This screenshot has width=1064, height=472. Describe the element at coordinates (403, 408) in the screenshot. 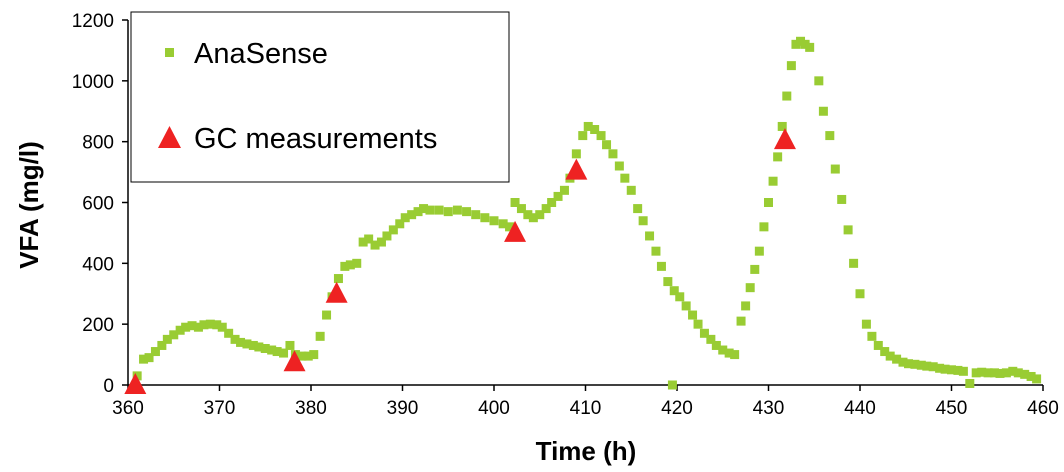

I see `x-tick-label: 390` at that location.